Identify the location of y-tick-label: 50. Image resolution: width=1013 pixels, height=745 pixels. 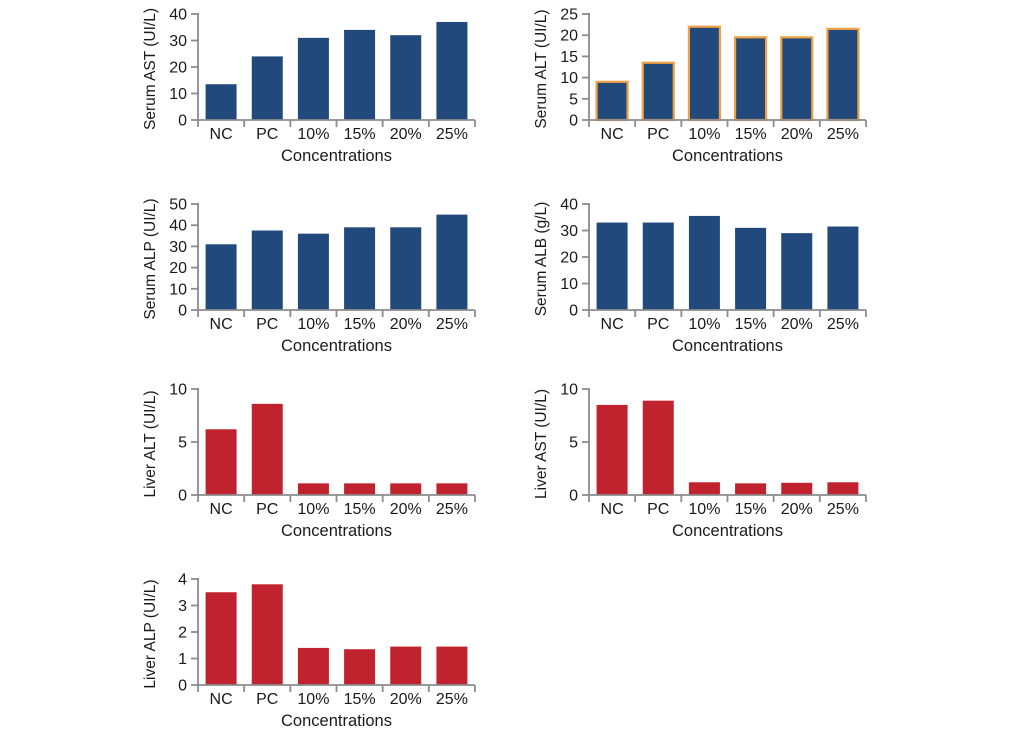
(178, 205).